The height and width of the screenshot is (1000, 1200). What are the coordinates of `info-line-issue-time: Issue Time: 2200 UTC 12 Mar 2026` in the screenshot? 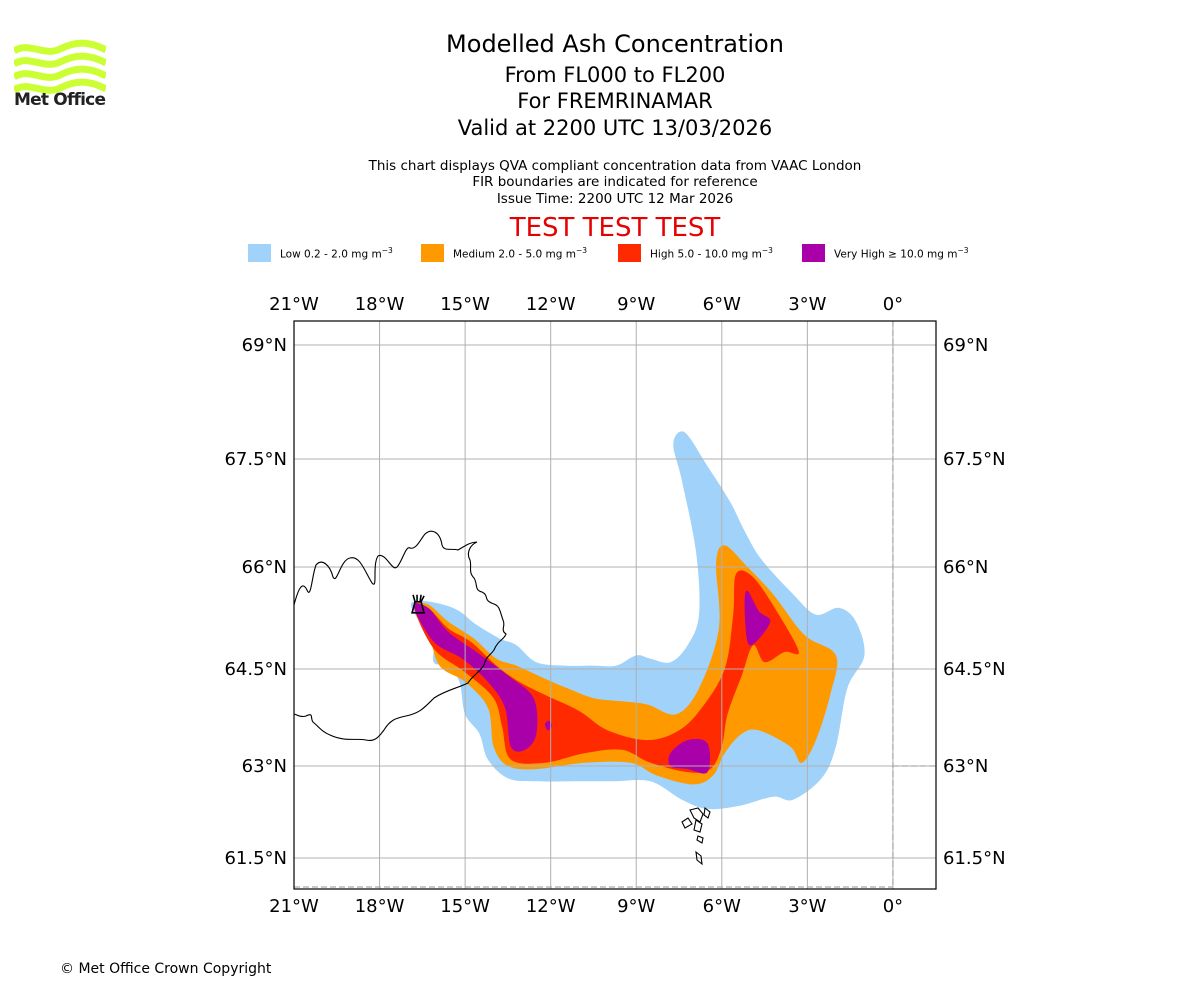 It's located at (615, 199).